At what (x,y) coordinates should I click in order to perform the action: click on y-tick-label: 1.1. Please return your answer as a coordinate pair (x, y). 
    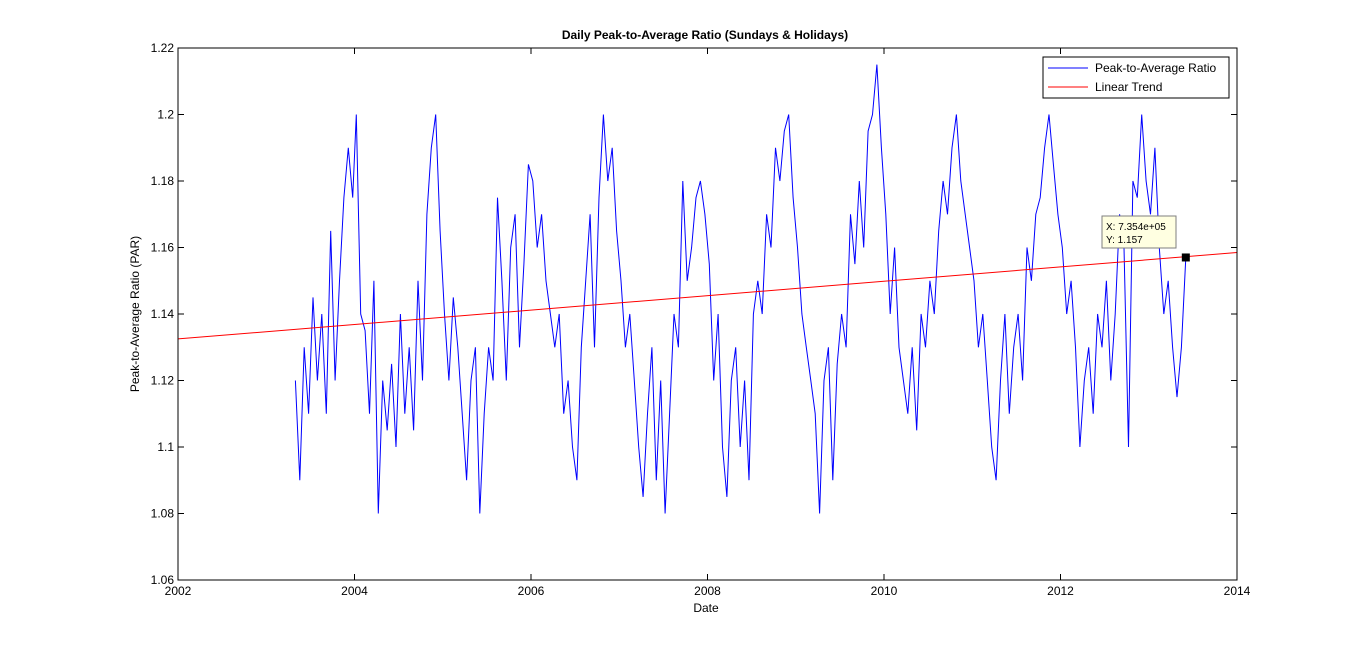
    Looking at the image, I should click on (165, 447).